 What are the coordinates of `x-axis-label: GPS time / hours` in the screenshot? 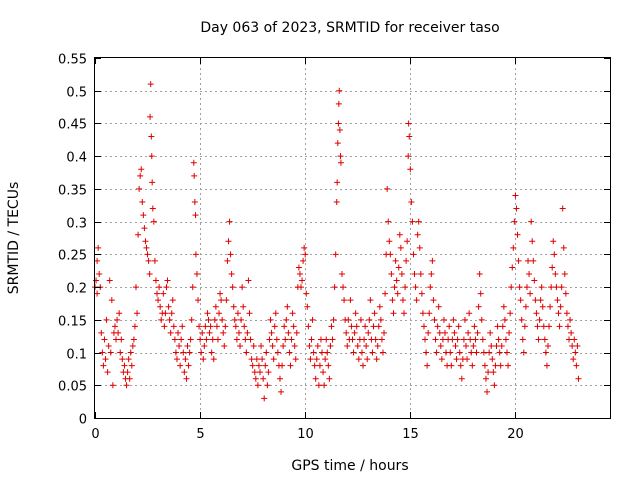 It's located at (349, 466).